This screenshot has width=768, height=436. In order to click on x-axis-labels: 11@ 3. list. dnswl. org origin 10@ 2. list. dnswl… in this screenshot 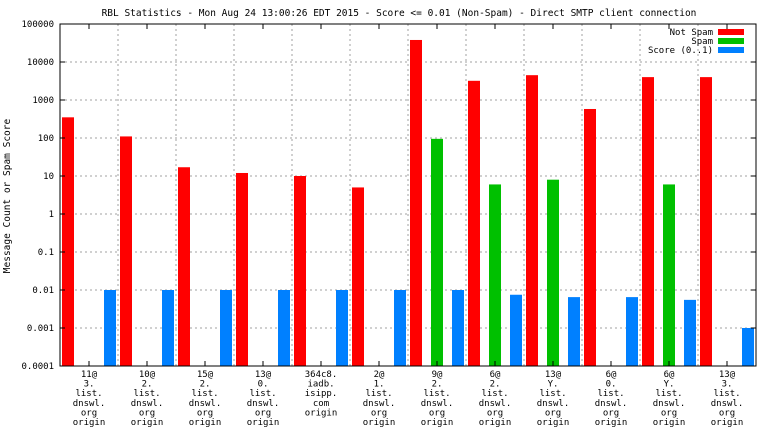, I will do `click(408, 399)`.